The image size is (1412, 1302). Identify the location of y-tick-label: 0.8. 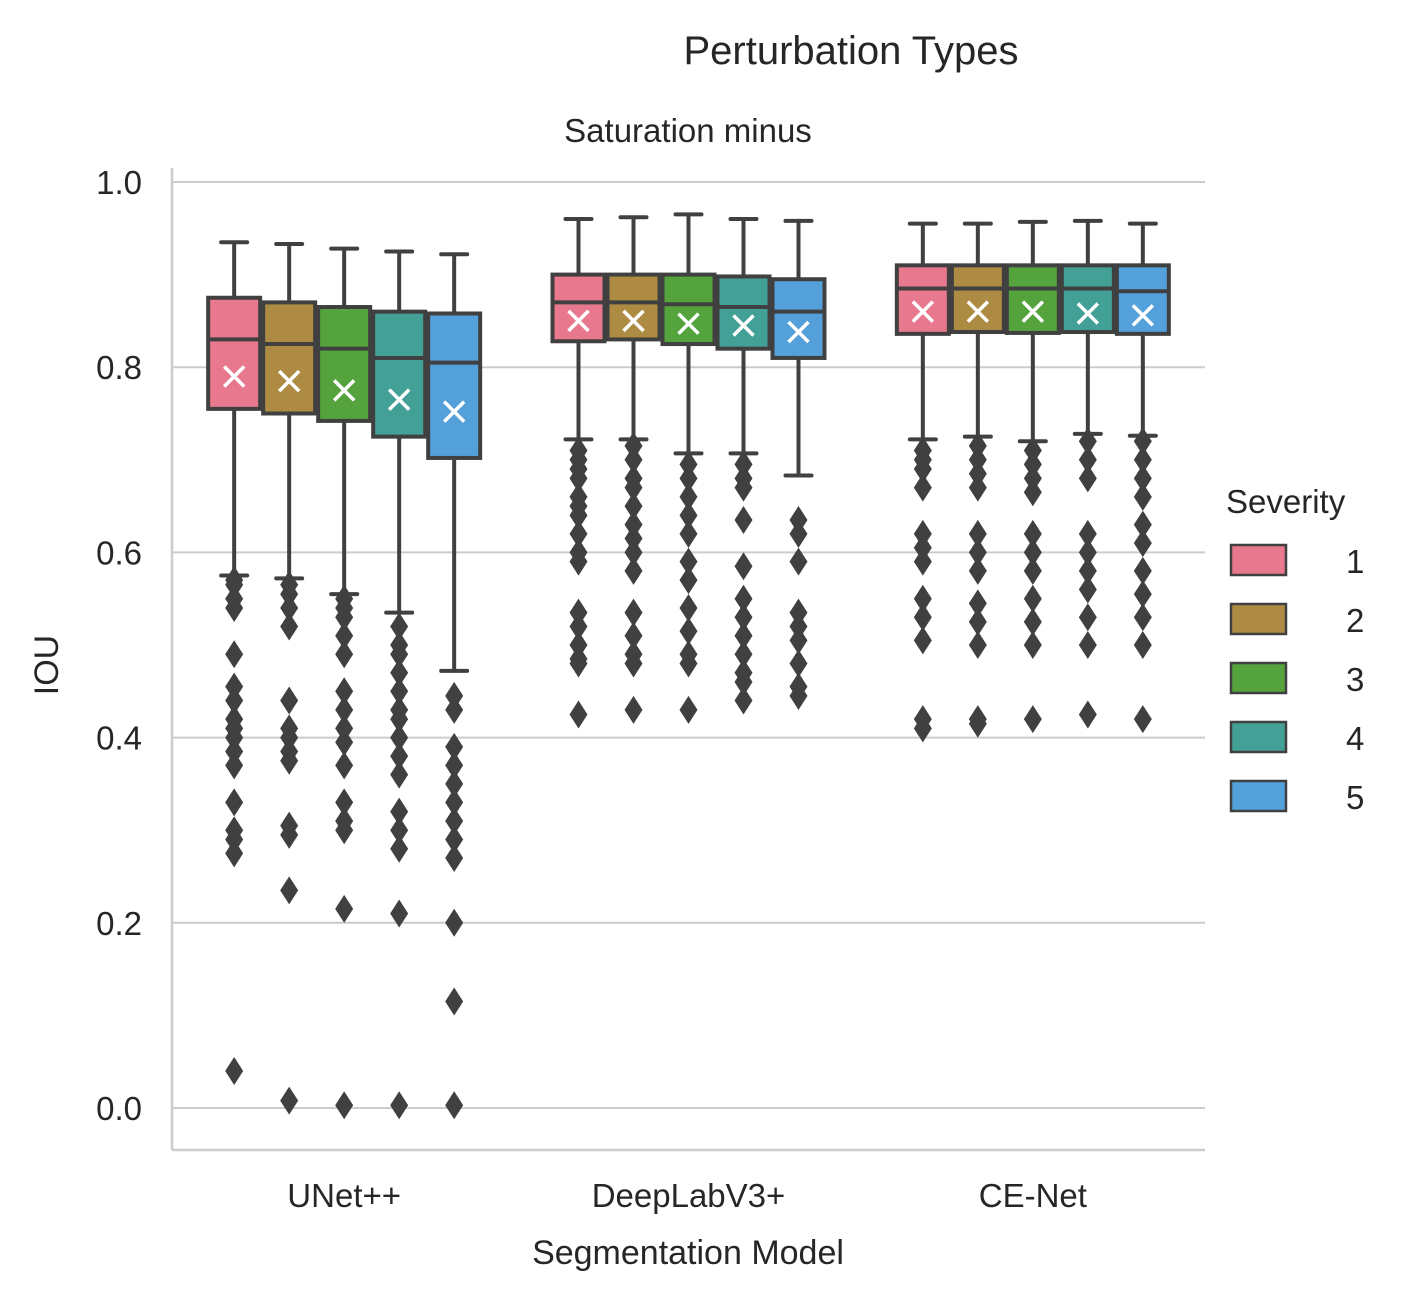
(119, 367).